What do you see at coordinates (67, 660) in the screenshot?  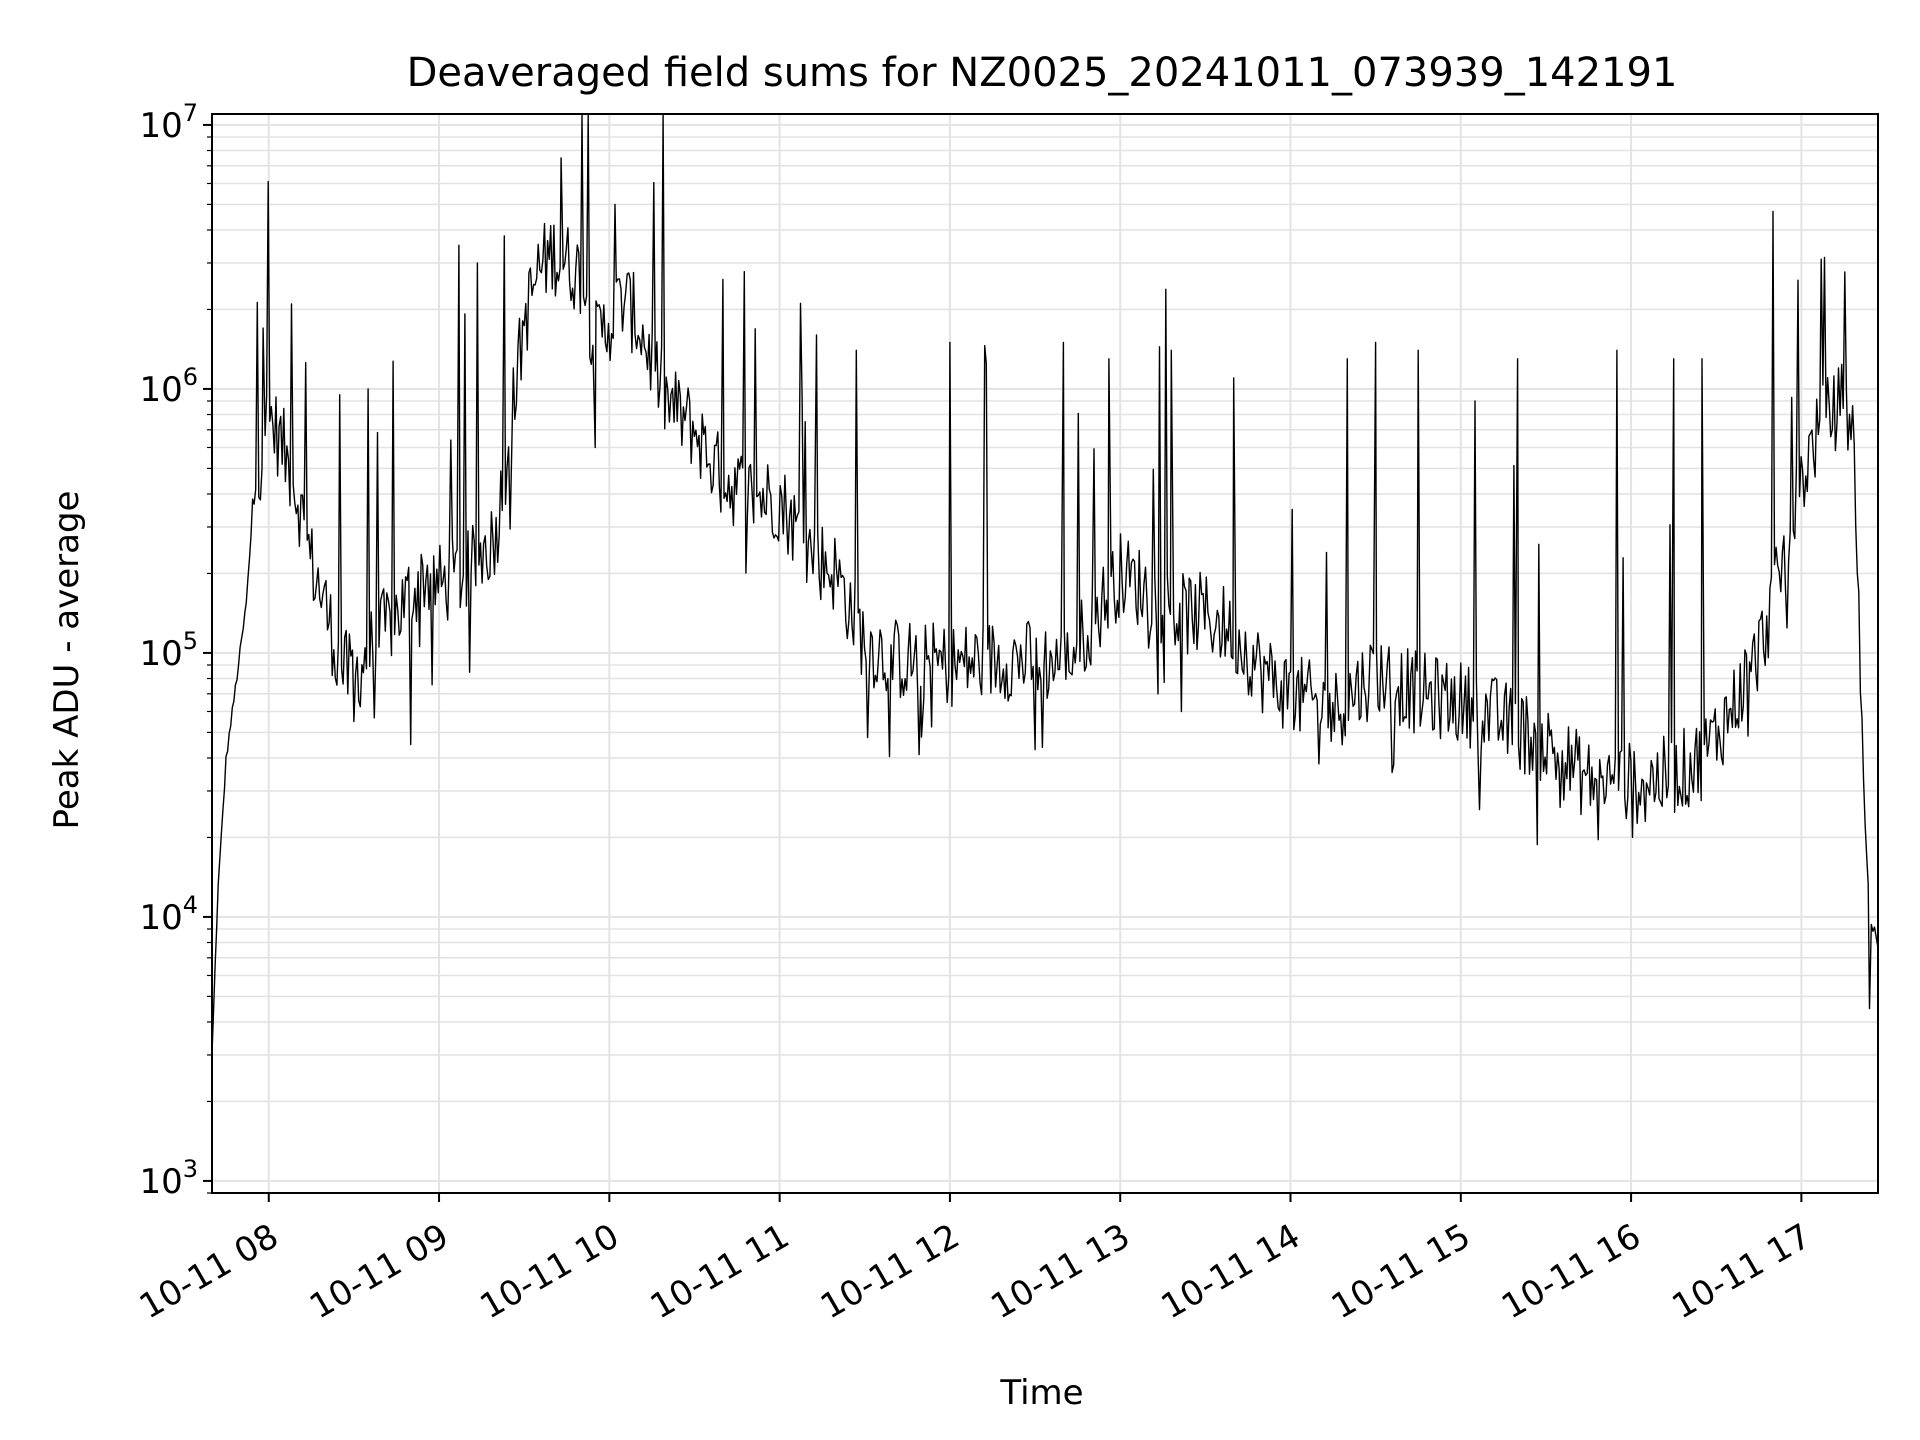 I see `y-axis-label: Peak ADU - average` at bounding box center [67, 660].